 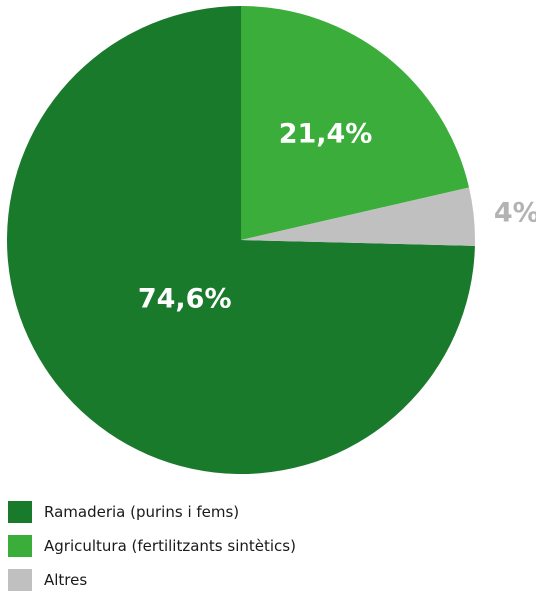 What do you see at coordinates (20, 512) in the screenshot?
I see `legend-swatch-ramaderia` at bounding box center [20, 512].